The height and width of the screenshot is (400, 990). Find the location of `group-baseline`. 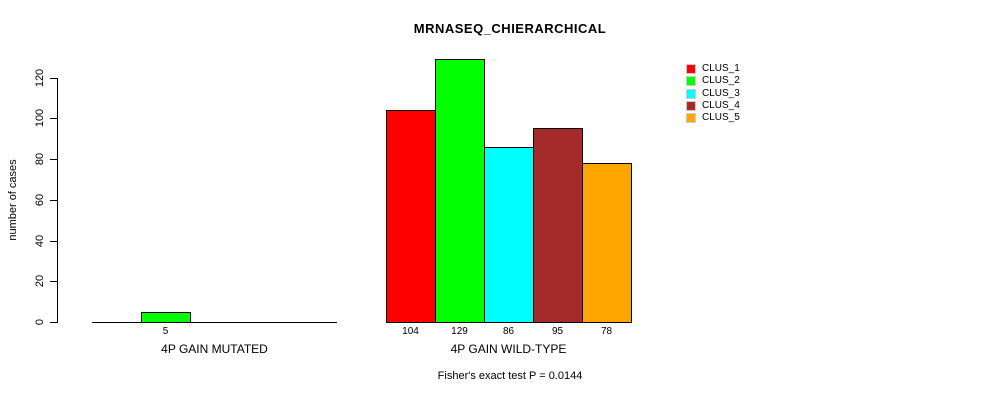

group-baseline is located at coordinates (214, 322).